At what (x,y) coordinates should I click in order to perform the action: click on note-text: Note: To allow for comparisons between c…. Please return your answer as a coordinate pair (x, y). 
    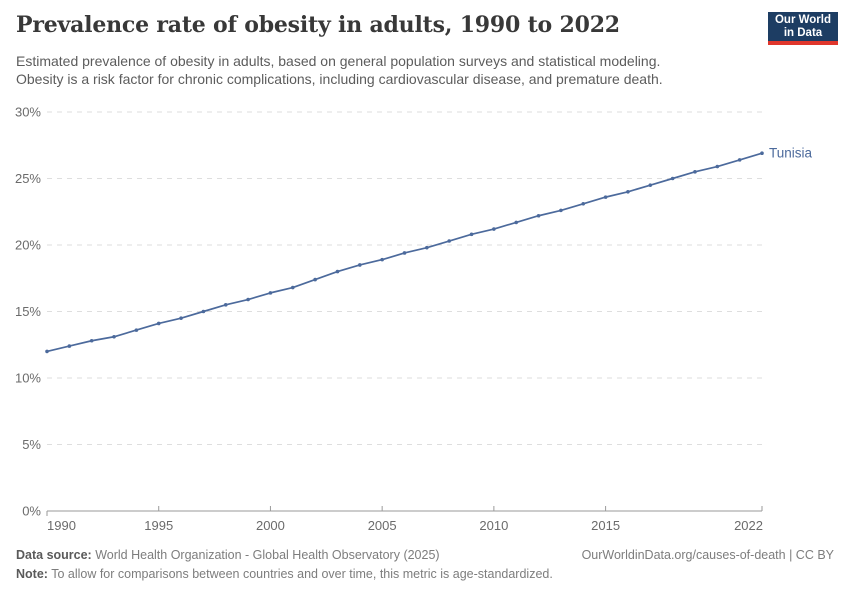
    Looking at the image, I should click on (284, 574).